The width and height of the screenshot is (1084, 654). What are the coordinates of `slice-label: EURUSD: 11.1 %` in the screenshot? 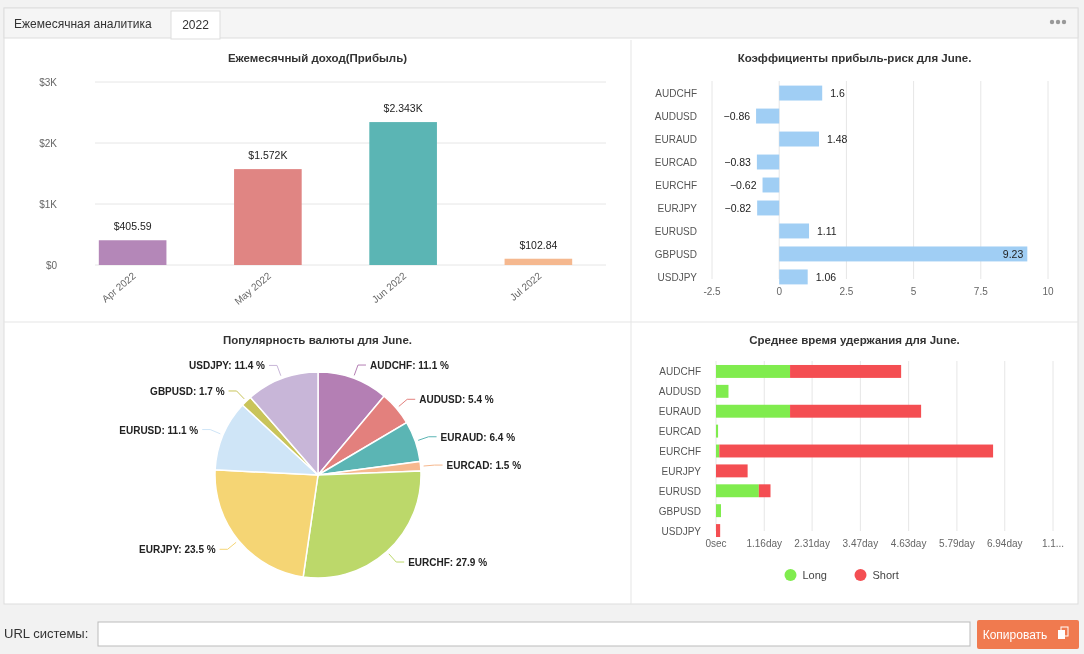 It's located at (159, 430).